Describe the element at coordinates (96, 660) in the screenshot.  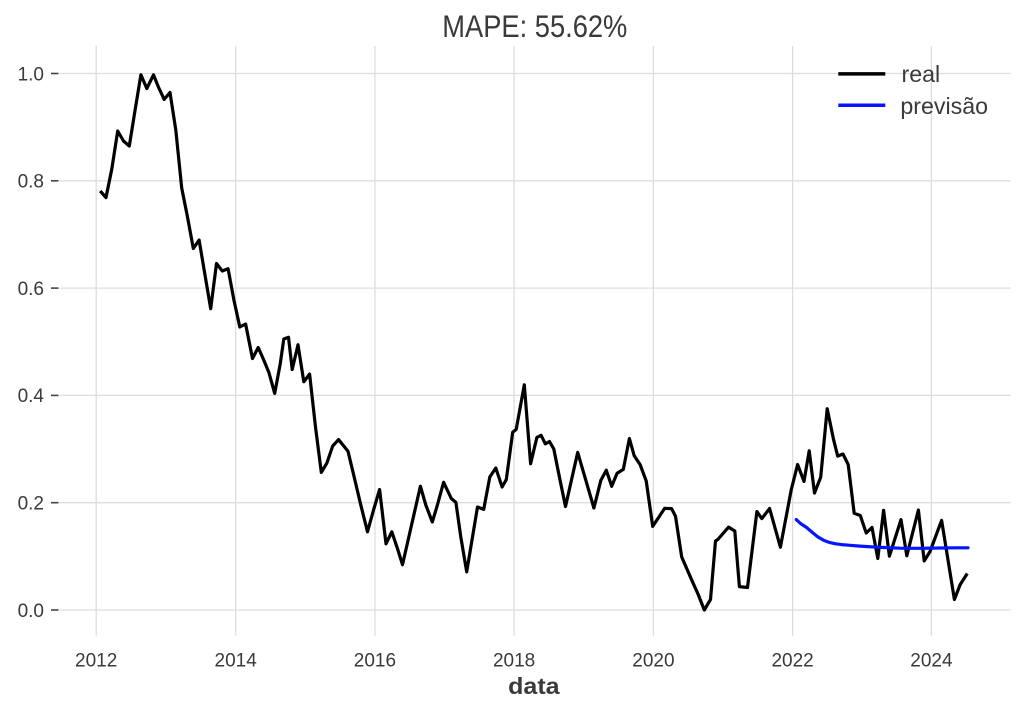
I see `svg-text: 2012` at that location.